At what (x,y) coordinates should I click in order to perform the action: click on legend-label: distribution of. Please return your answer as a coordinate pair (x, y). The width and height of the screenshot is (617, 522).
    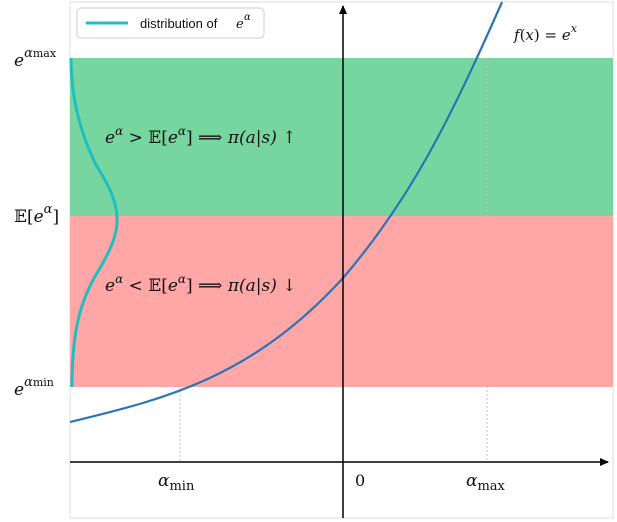
    Looking at the image, I should click on (179, 23).